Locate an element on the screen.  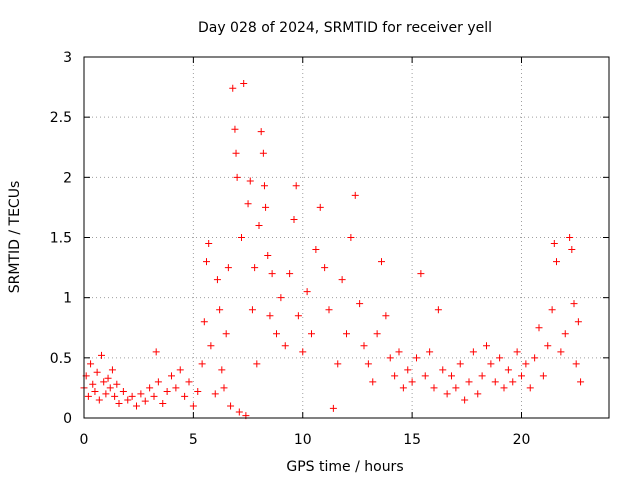
y-tick-label: 1 is located at coordinates (67, 299).